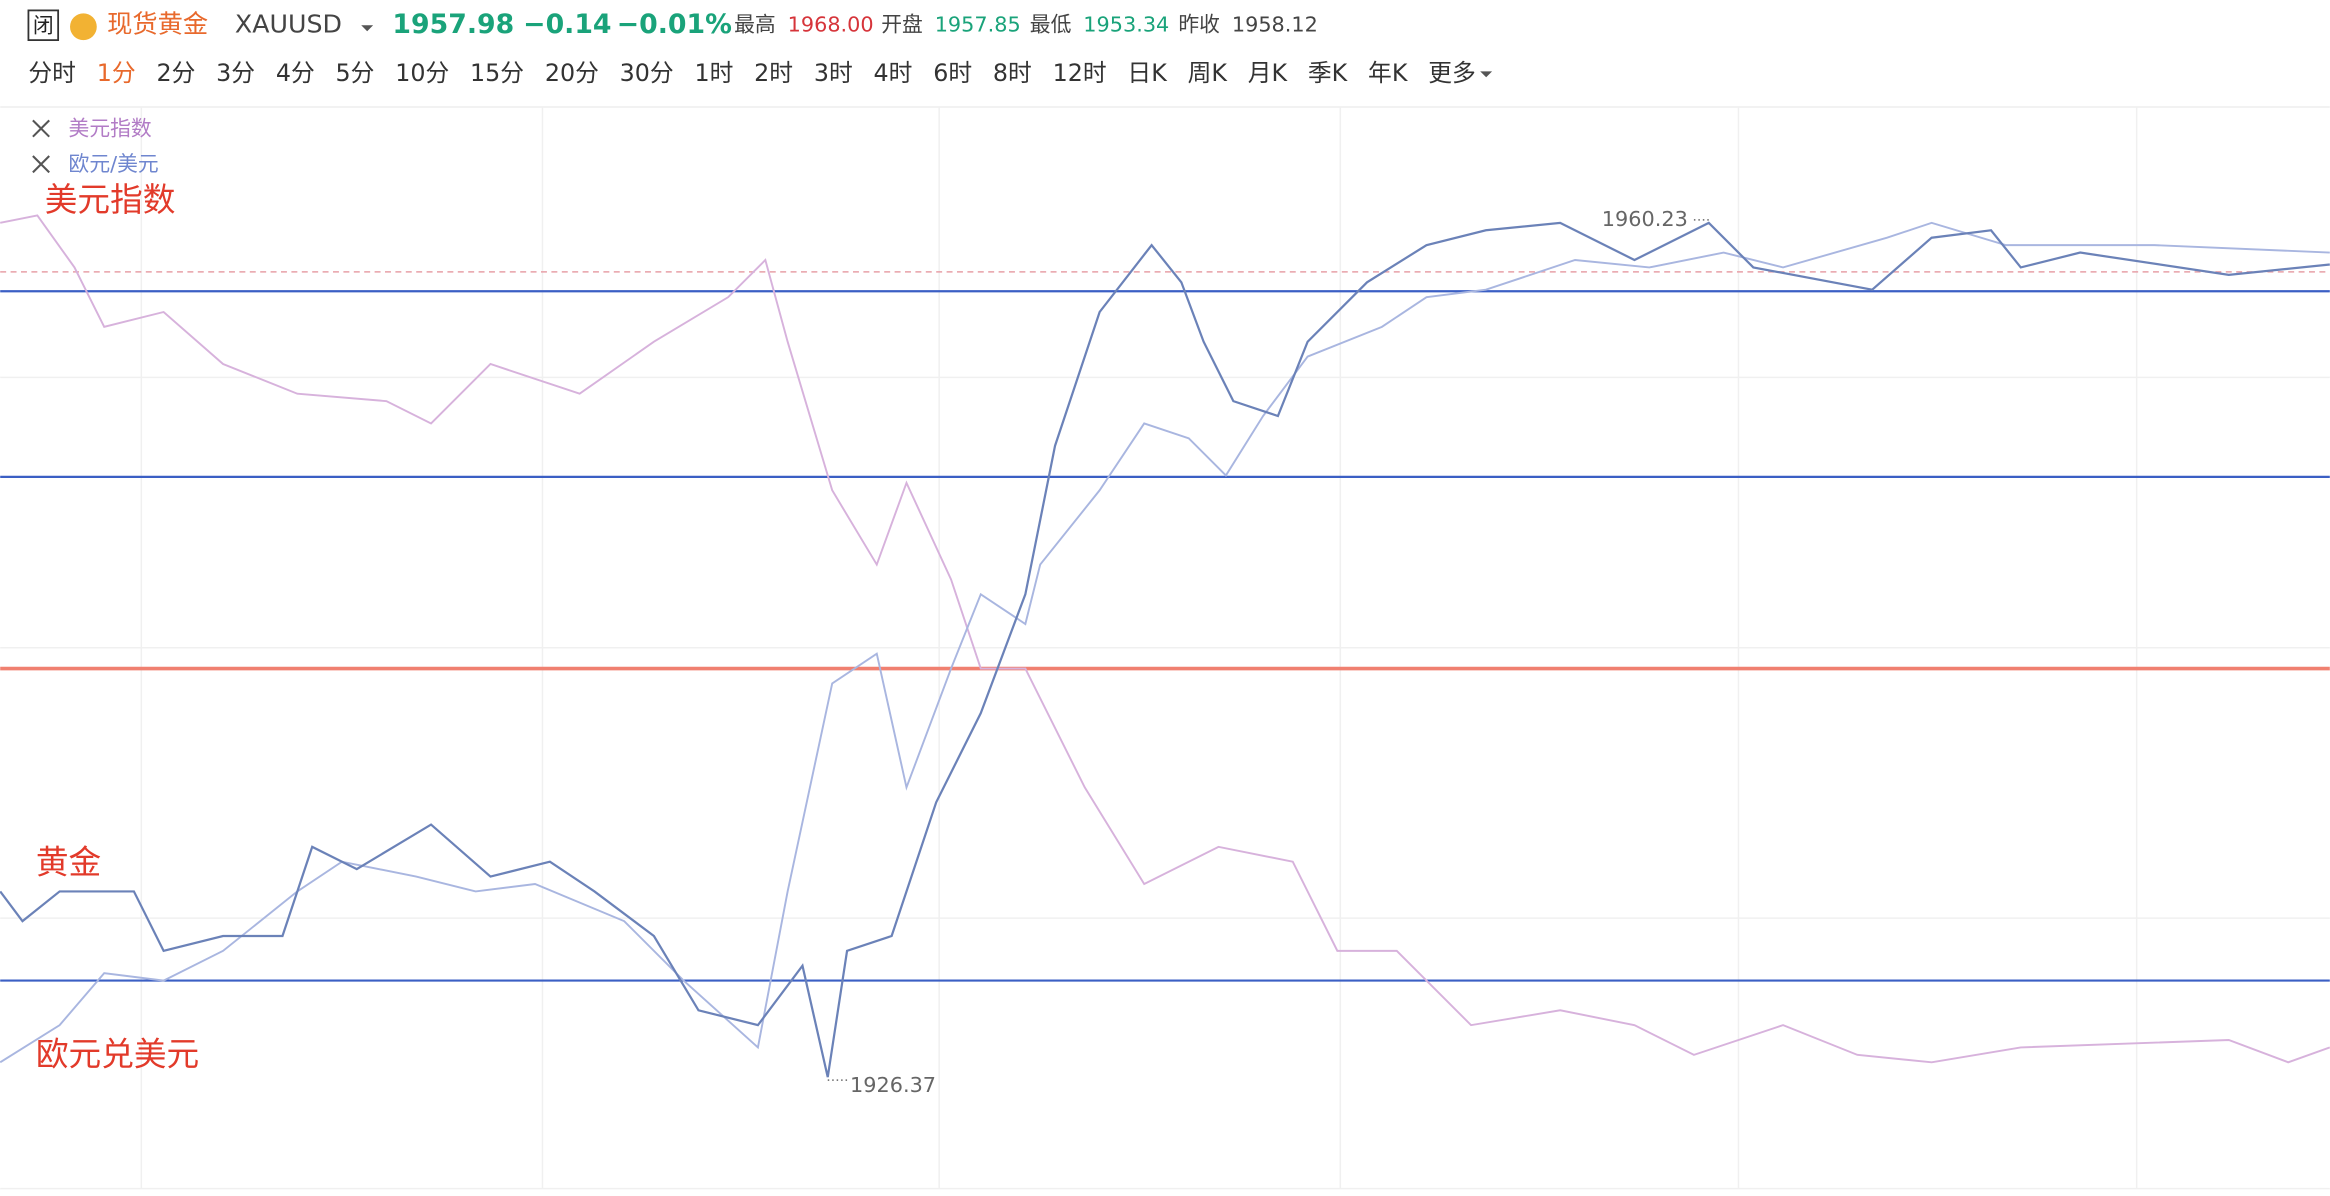  What do you see at coordinates (175, 73) in the screenshot?
I see `timeframe-tab: 2分` at bounding box center [175, 73].